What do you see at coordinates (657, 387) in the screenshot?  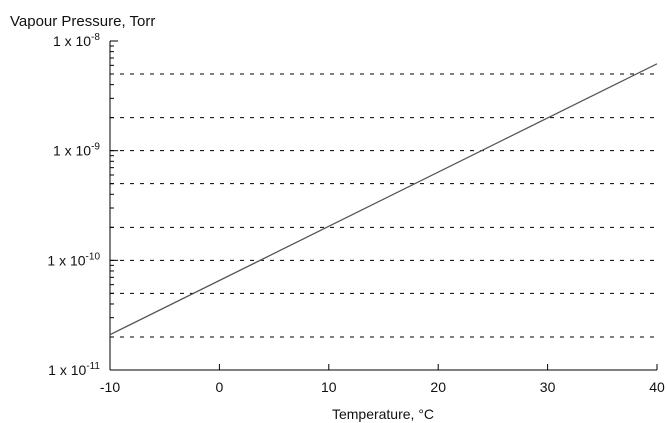 I see `x-tick-label: 40` at bounding box center [657, 387].